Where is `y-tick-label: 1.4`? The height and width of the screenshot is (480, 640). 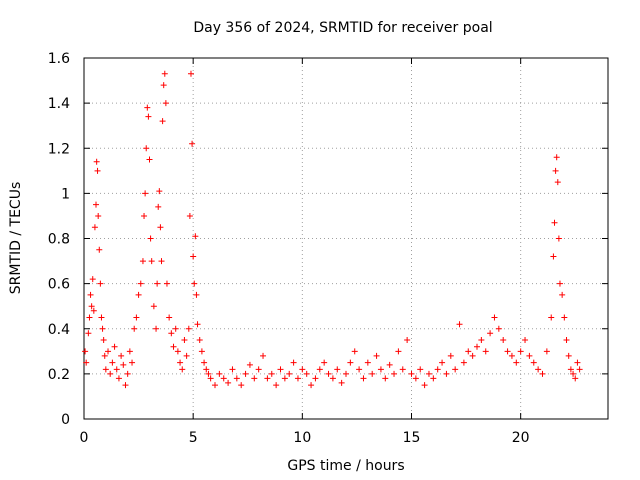 y-tick-label: 1.4 is located at coordinates (59, 104).